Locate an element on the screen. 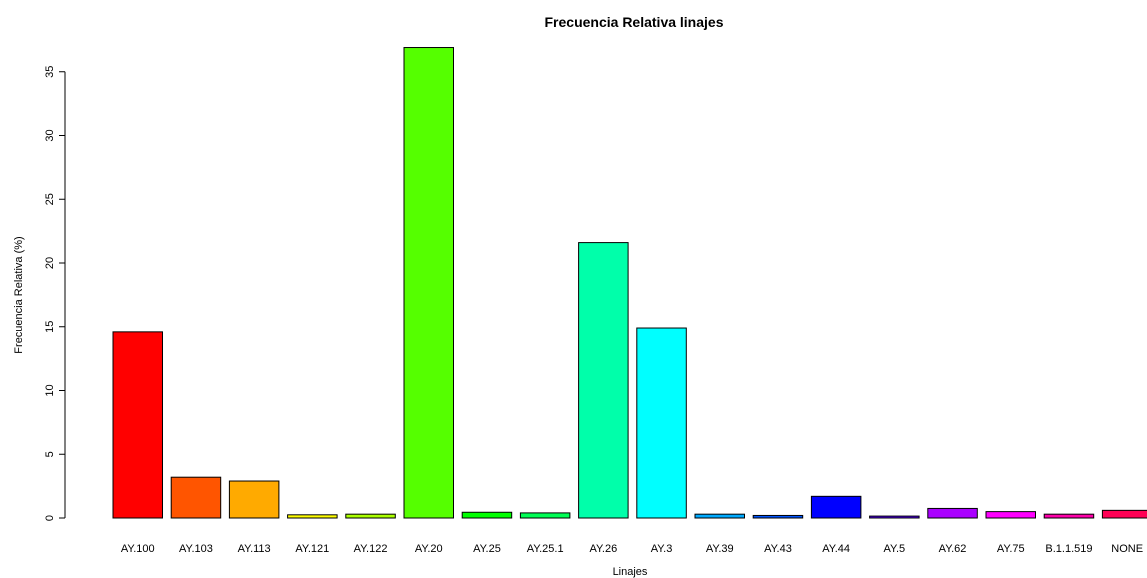 The width and height of the screenshot is (1147, 578). x-tick-label: AY.43 is located at coordinates (778, 549).